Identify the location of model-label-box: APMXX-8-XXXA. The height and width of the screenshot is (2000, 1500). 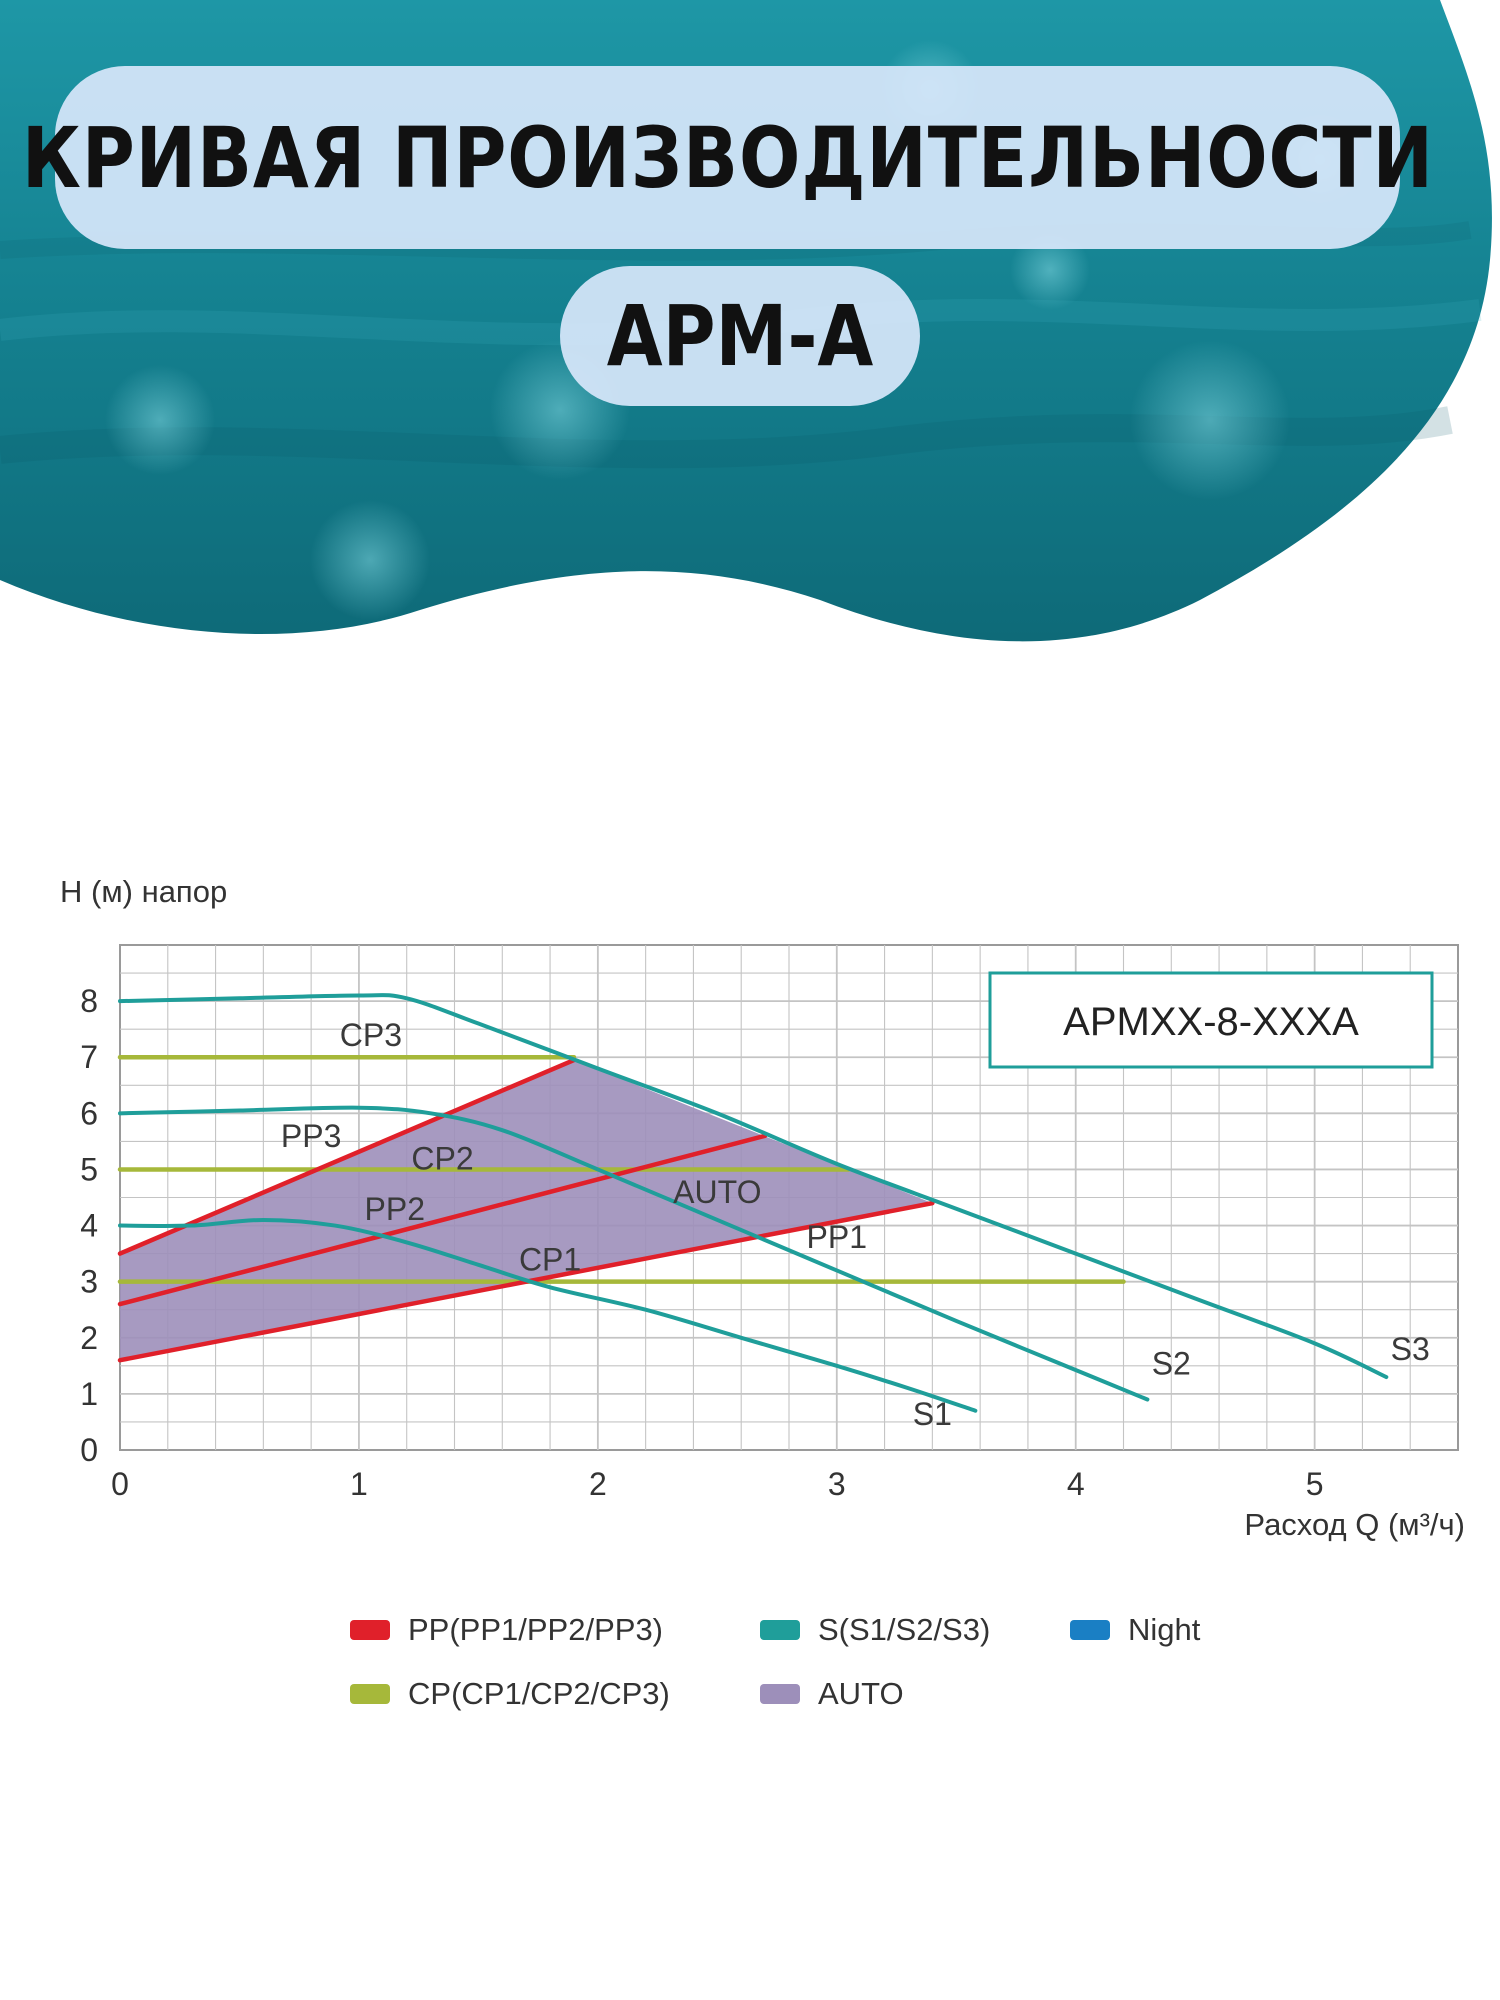
(1211, 1020).